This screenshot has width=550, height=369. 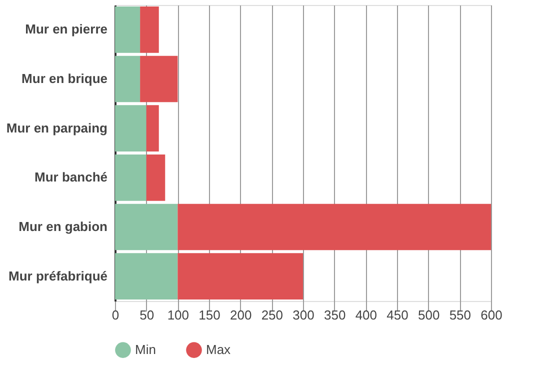 What do you see at coordinates (366, 315) in the screenshot?
I see `x-tick-label: 400` at bounding box center [366, 315].